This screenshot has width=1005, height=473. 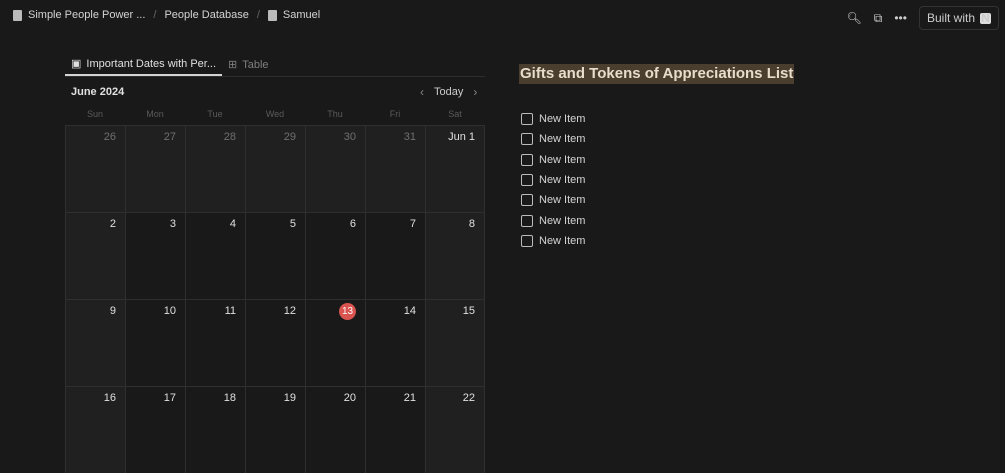 I want to click on page-icon, so click(x=17, y=15).